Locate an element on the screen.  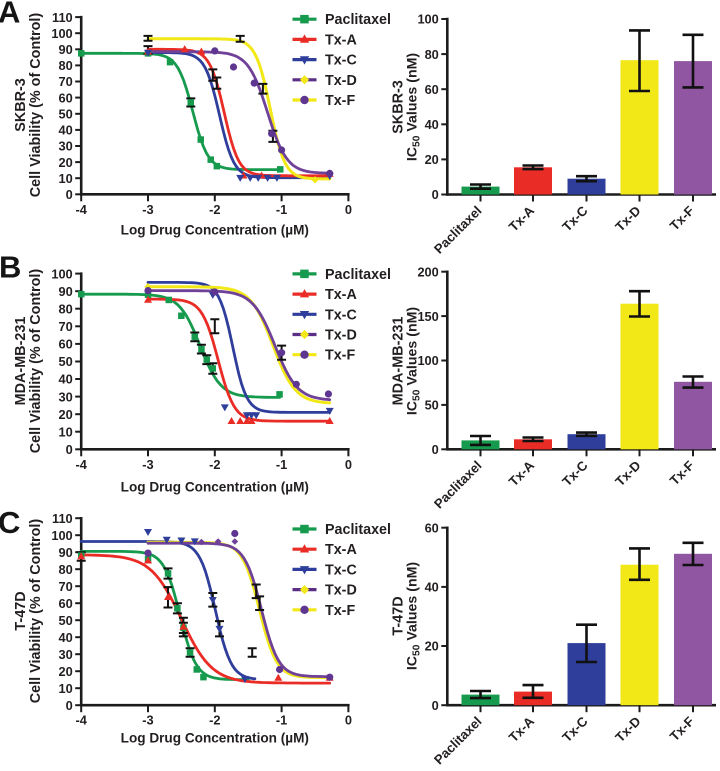
svg-text: B is located at coordinates (10, 267).